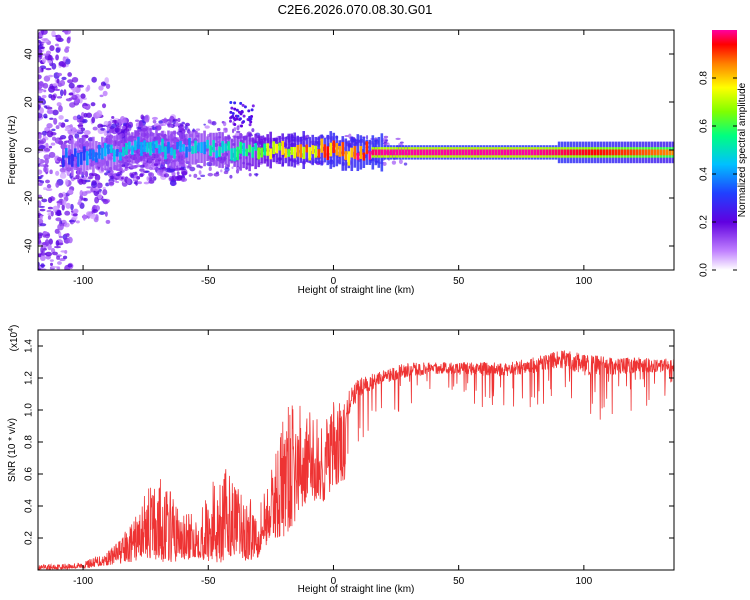 Image resolution: width=750 pixels, height=600 pixels. I want to click on colorbar-ticks: 0.0 0.2 0.4 0.6 0.8, so click(718, 174).